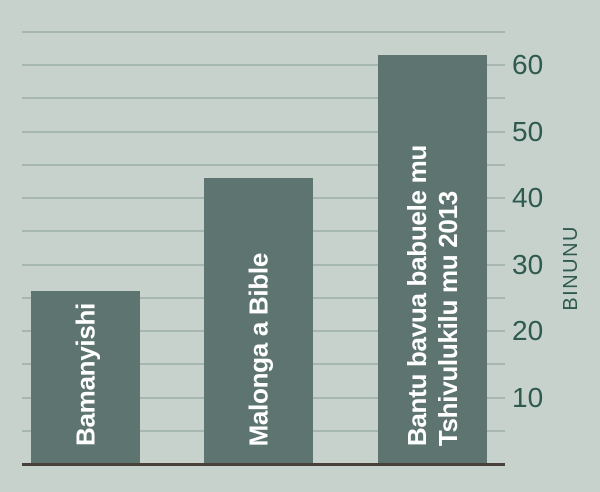 This screenshot has height=492, width=600. Describe the element at coordinates (85, 374) in the screenshot. I see `bar-label: Bamanyishi` at that location.